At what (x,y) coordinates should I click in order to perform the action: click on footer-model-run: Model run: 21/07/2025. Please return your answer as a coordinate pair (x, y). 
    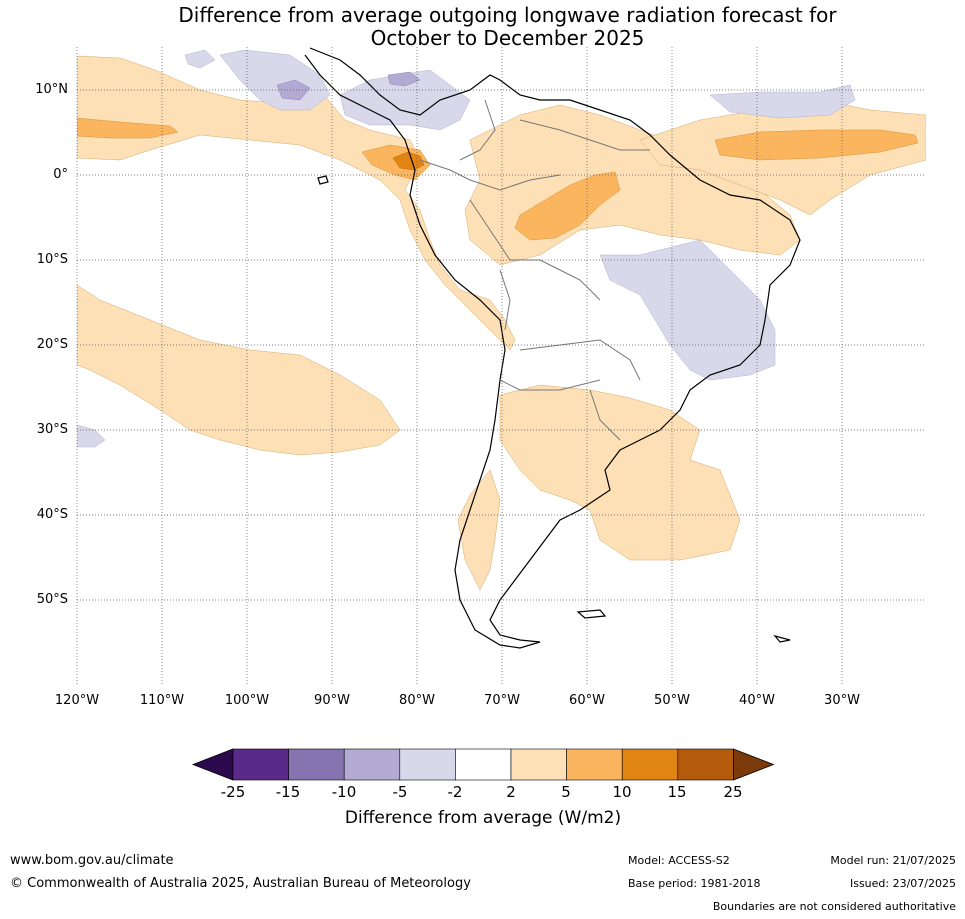
    Looking at the image, I should click on (893, 860).